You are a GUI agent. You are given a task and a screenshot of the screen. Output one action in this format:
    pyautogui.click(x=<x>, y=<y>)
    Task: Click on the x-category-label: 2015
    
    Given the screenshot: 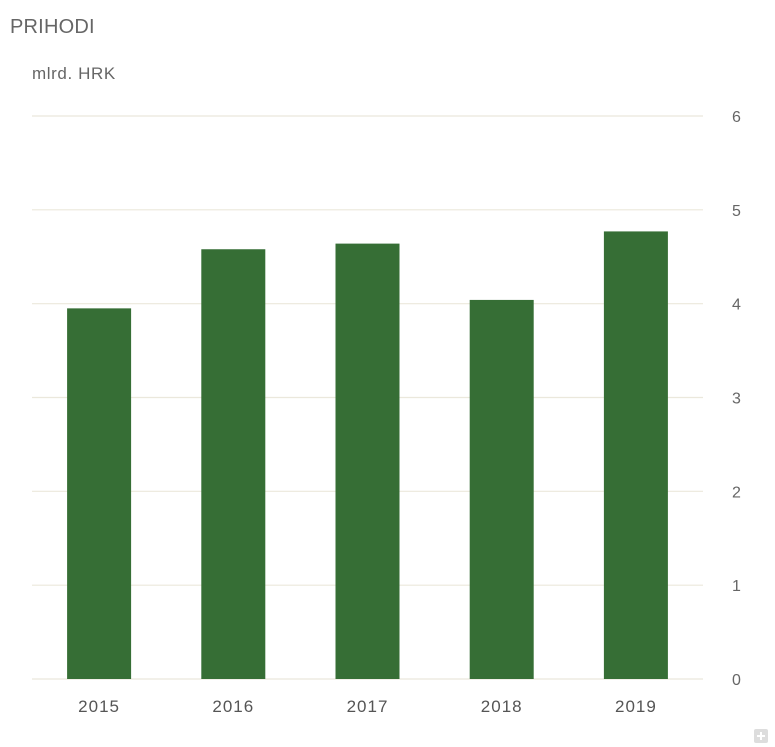 What is the action you would take?
    pyautogui.click(x=99, y=706)
    